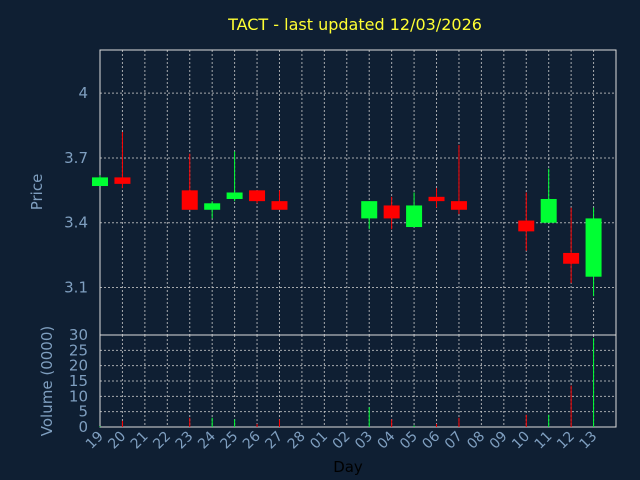 This screenshot has height=480, width=640. Describe the element at coordinates (76, 288) in the screenshot. I see `price-tick-label: 3.1` at that location.